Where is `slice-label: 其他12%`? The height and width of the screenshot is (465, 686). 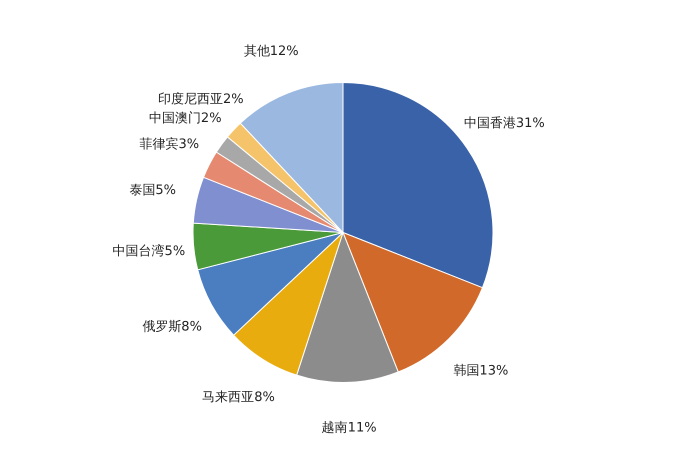 slice-label: 其他12% is located at coordinates (271, 52).